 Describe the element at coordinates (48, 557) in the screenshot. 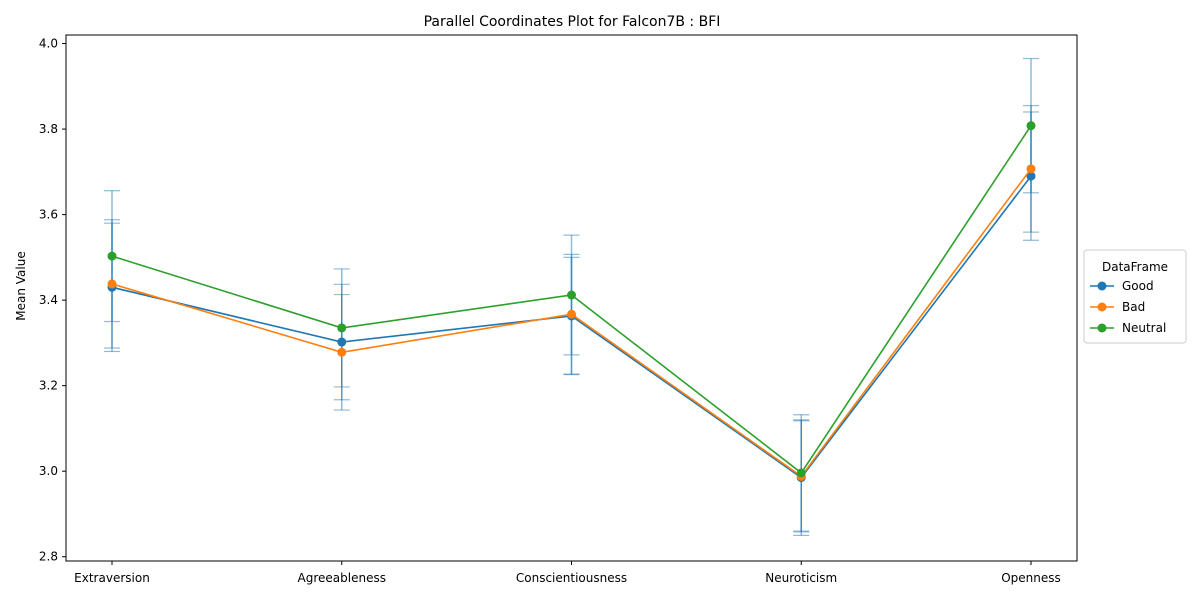

I see `y-tick-label: 2.8` at that location.